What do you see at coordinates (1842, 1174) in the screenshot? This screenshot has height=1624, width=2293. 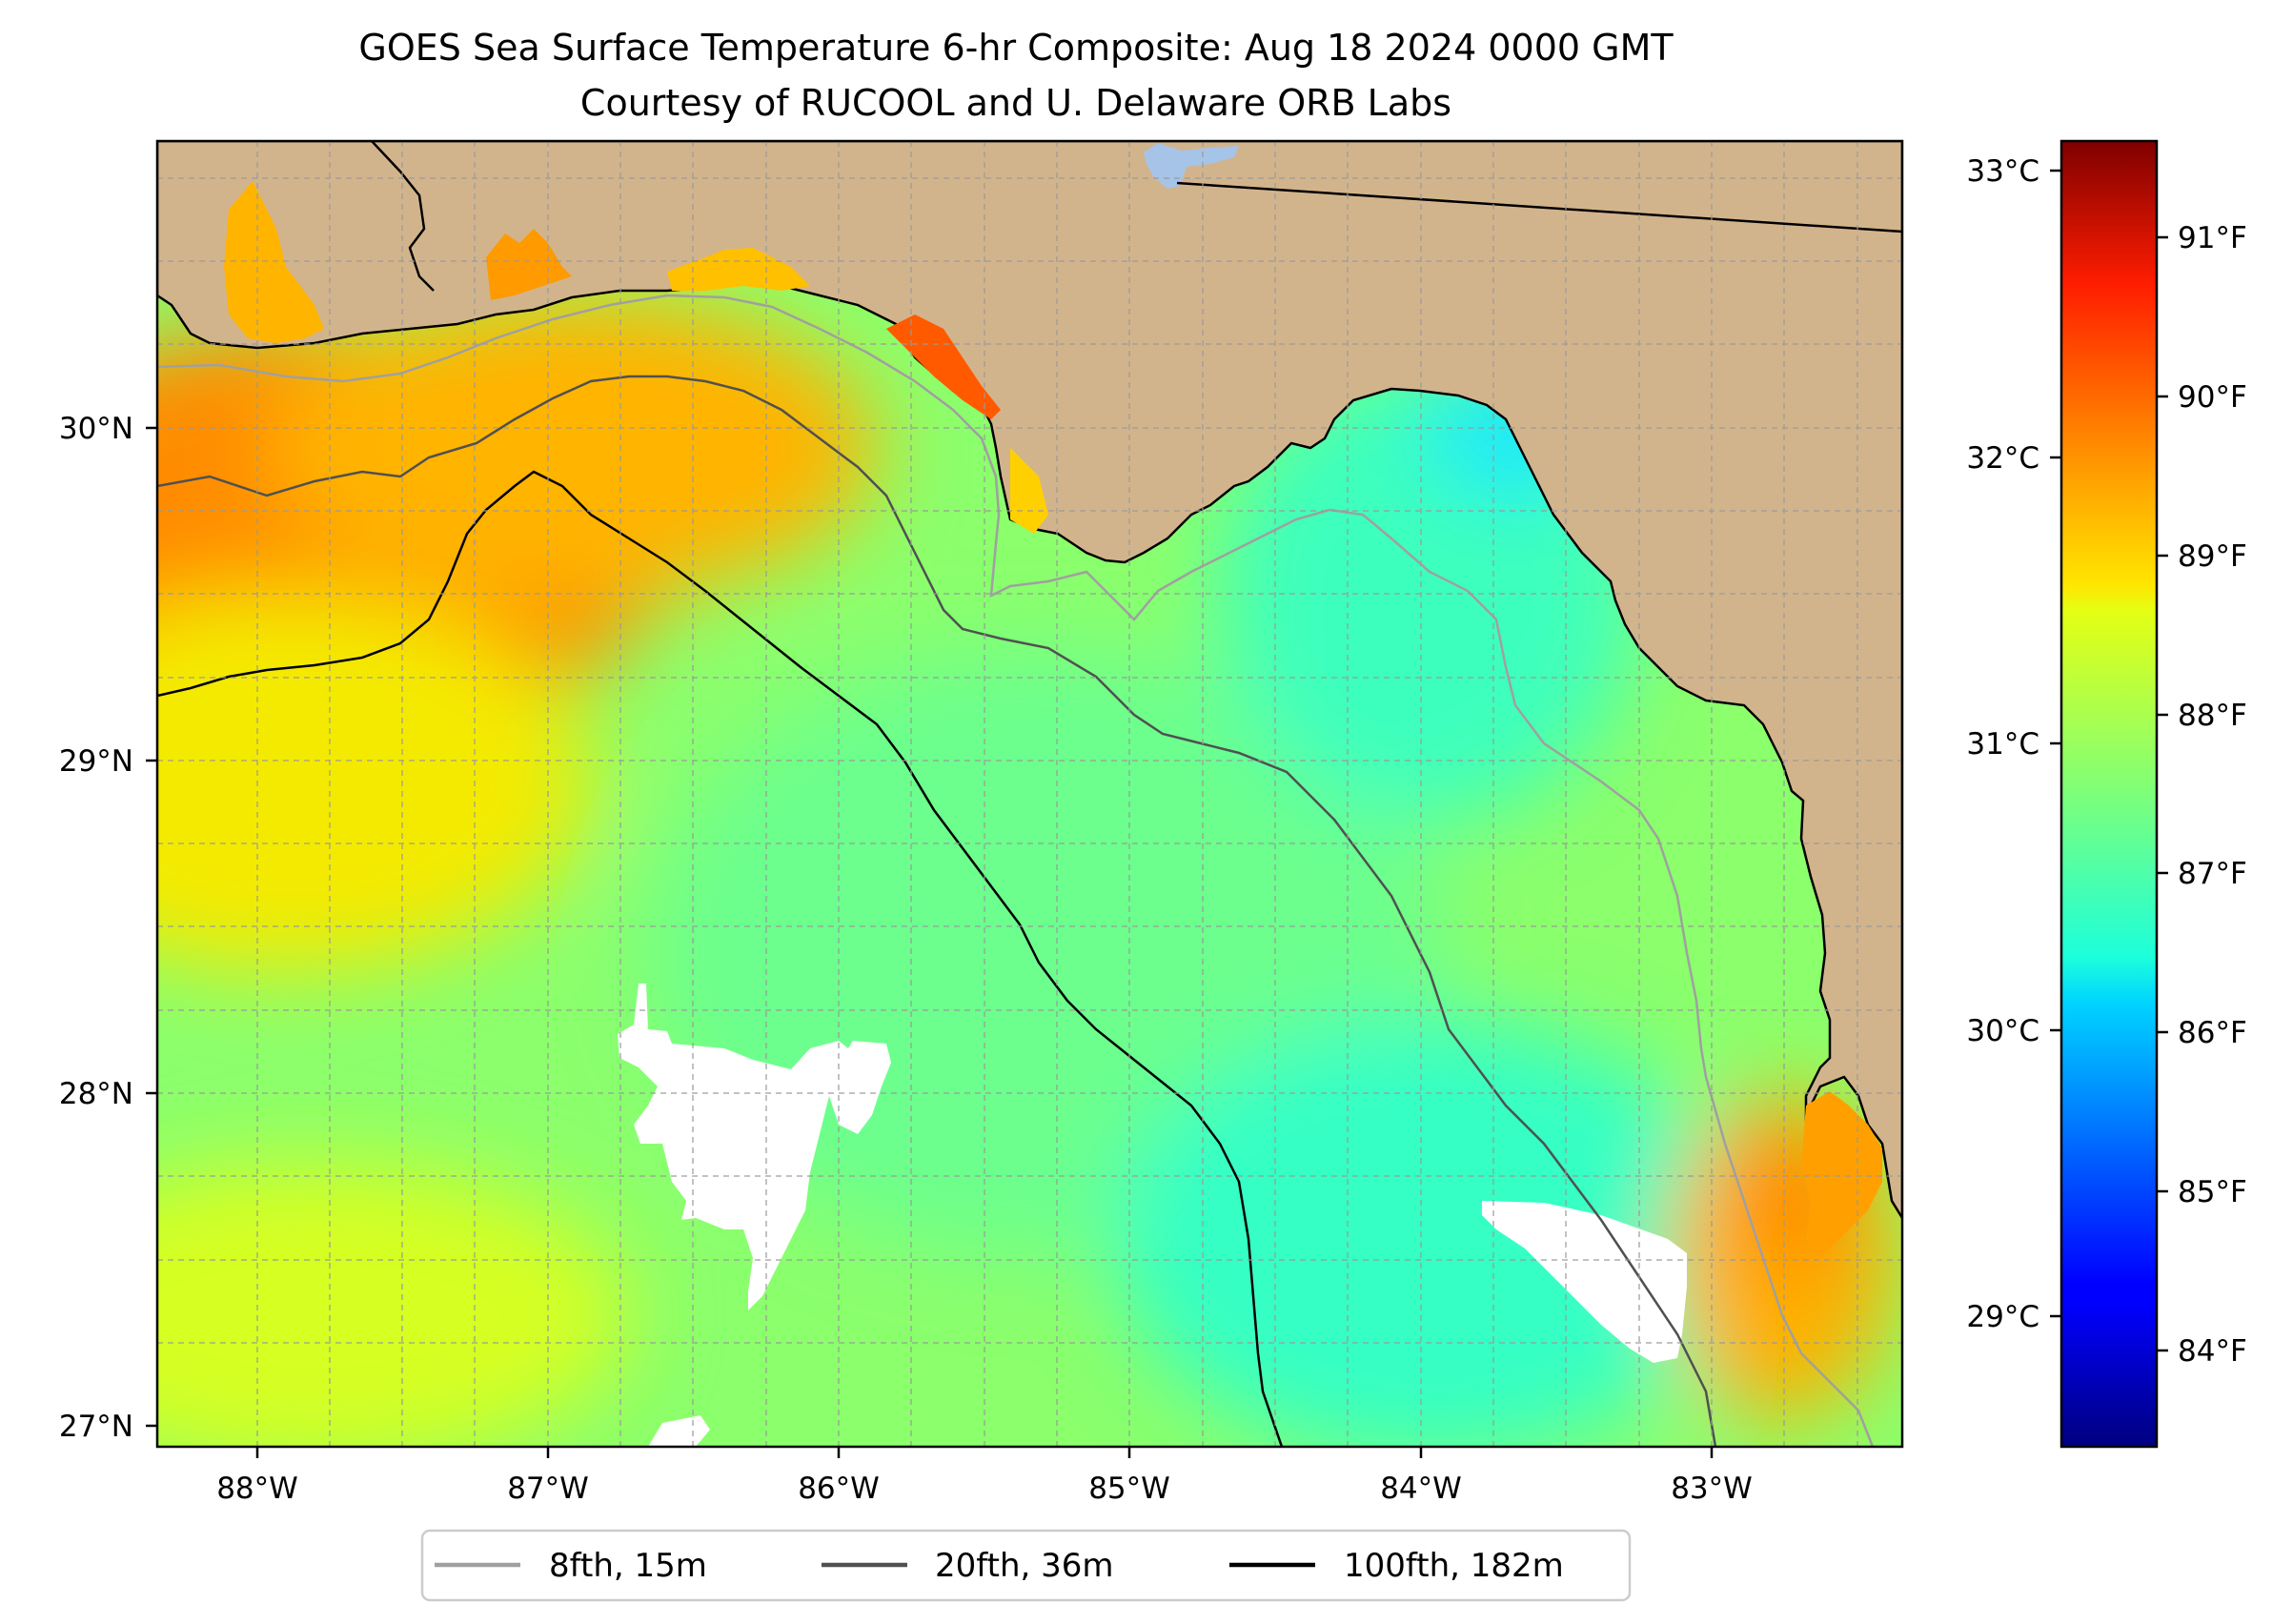 I see `land-tampa-warm` at bounding box center [1842, 1174].